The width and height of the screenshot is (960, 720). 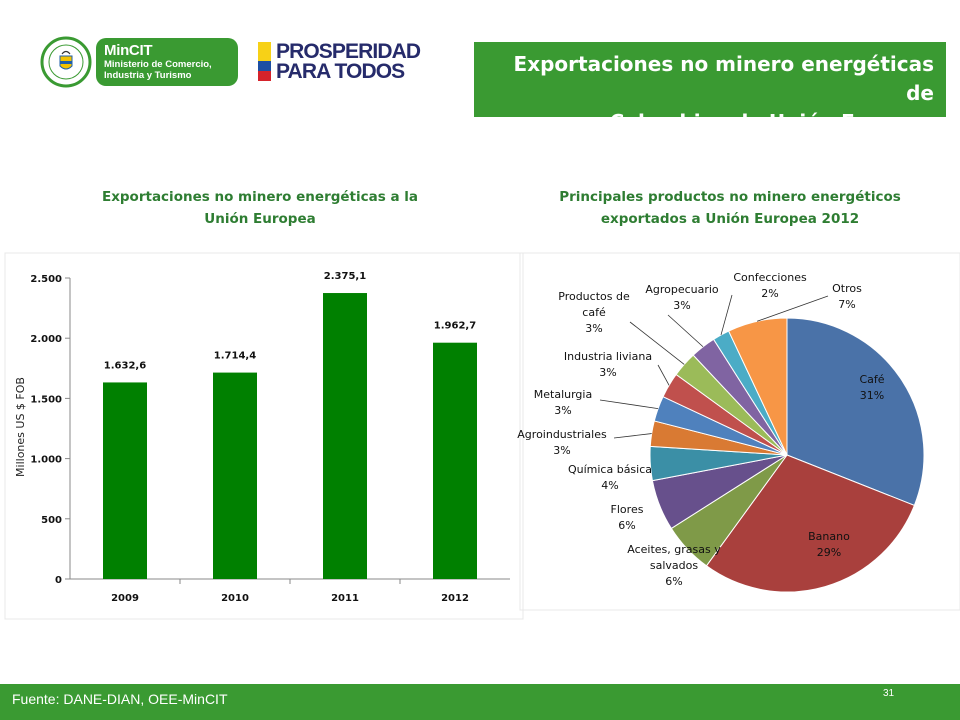 What do you see at coordinates (562, 434) in the screenshot?
I see `slice-label-line: Agroindustriales` at bounding box center [562, 434].